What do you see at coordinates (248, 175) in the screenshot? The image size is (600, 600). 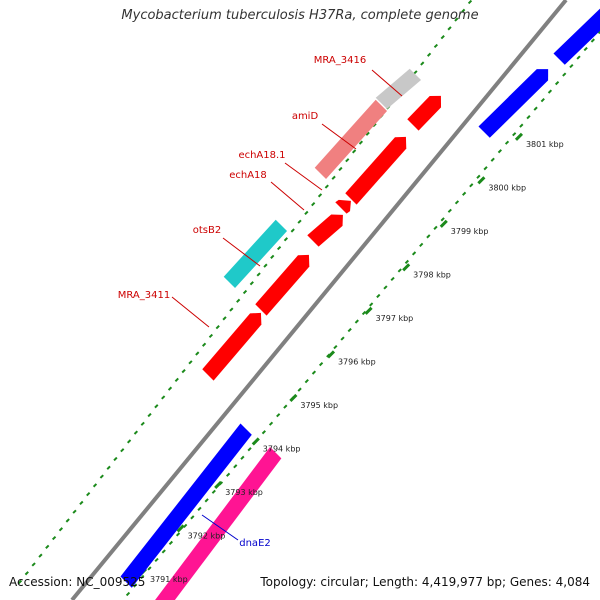 I see `gene-label: echA18` at bounding box center [248, 175].